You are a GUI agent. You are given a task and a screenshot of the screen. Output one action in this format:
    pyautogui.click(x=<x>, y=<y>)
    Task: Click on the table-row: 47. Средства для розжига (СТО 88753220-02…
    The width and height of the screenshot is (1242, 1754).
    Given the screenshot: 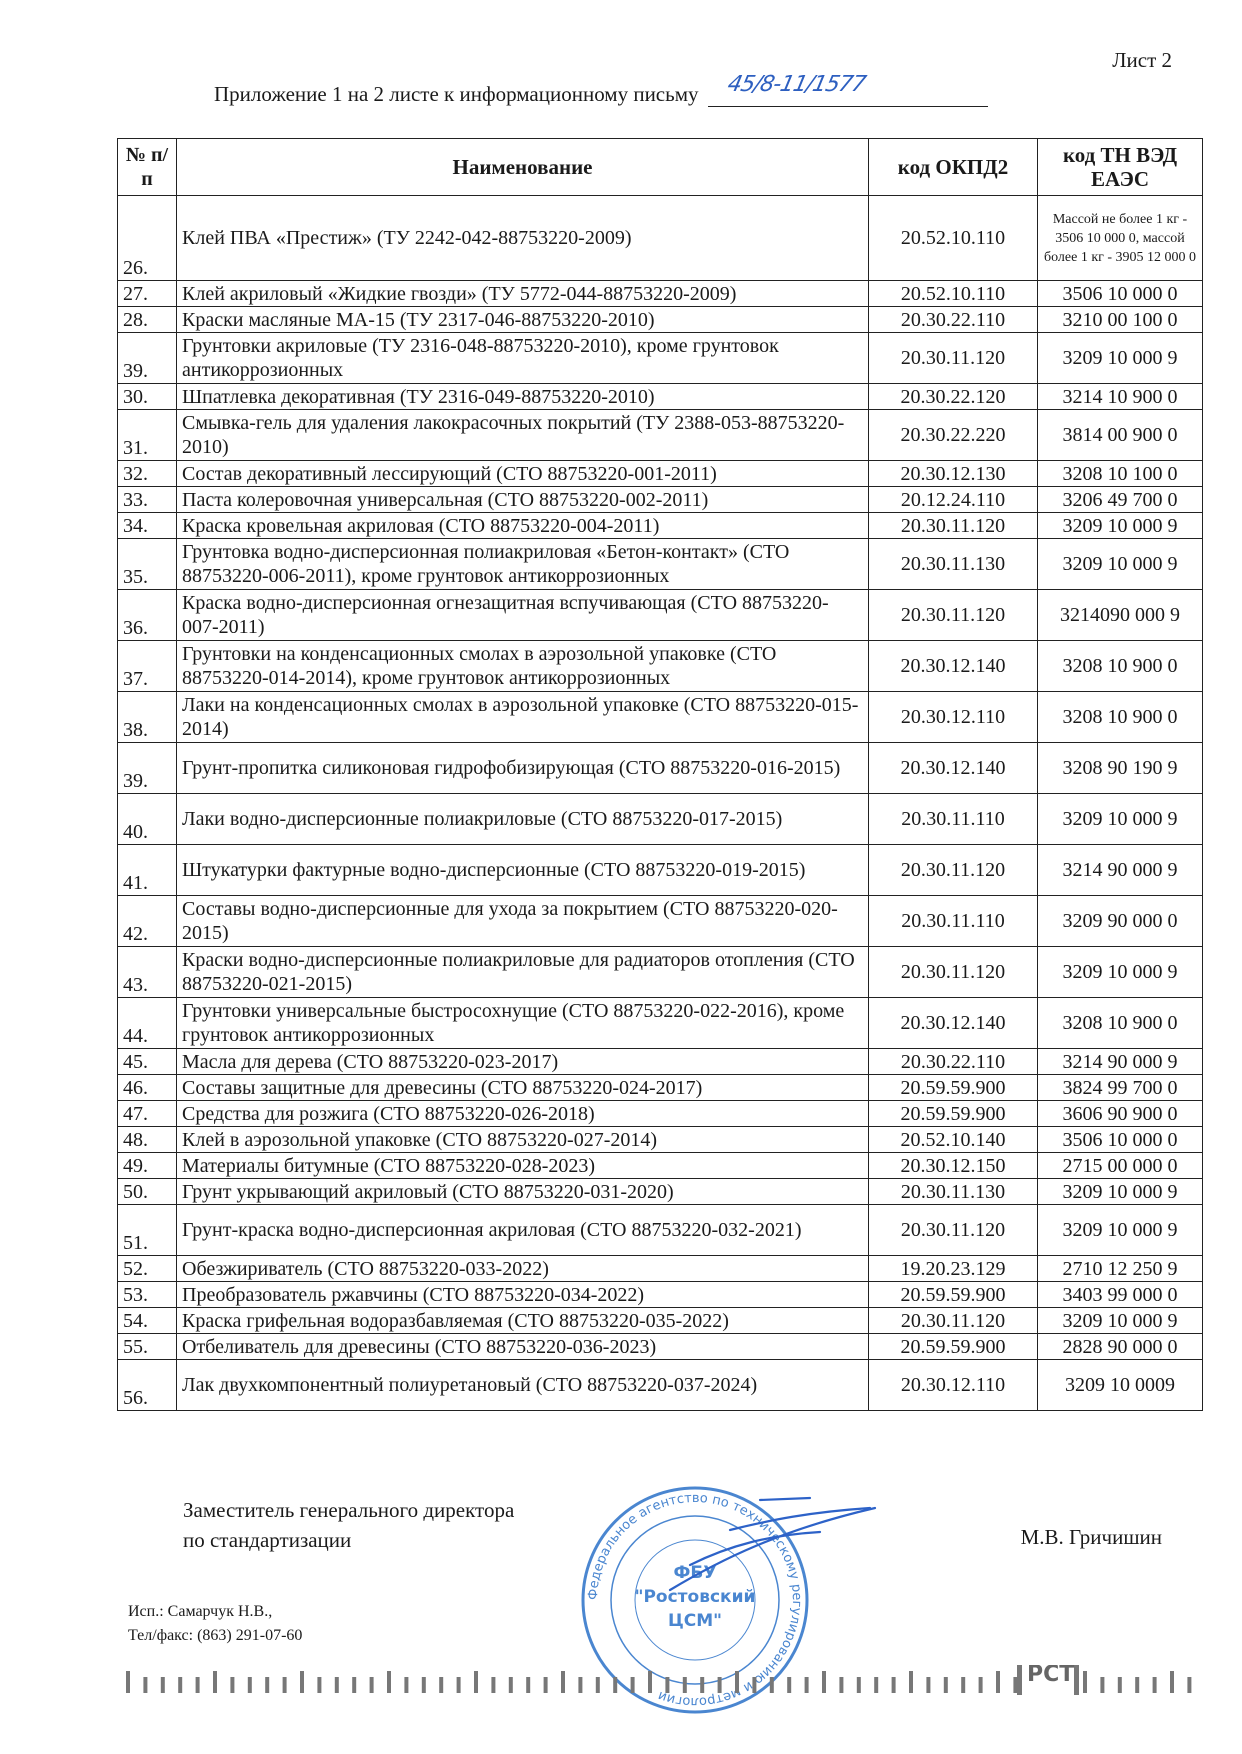 What is the action you would take?
    pyautogui.click(x=660, y=1113)
    